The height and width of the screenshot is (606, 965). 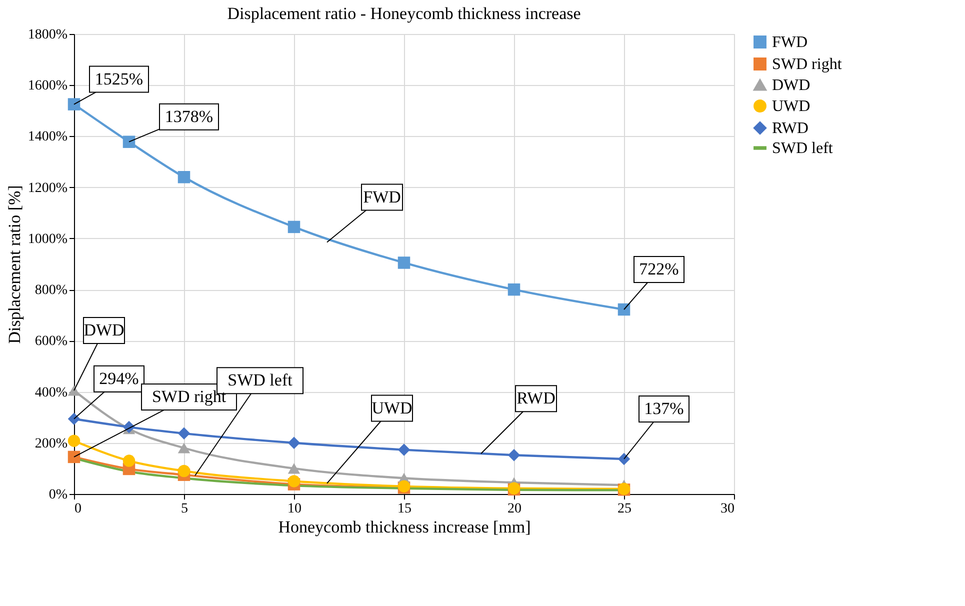 What do you see at coordinates (48, 35) in the screenshot?
I see `y-tick-label: 1800%` at bounding box center [48, 35].